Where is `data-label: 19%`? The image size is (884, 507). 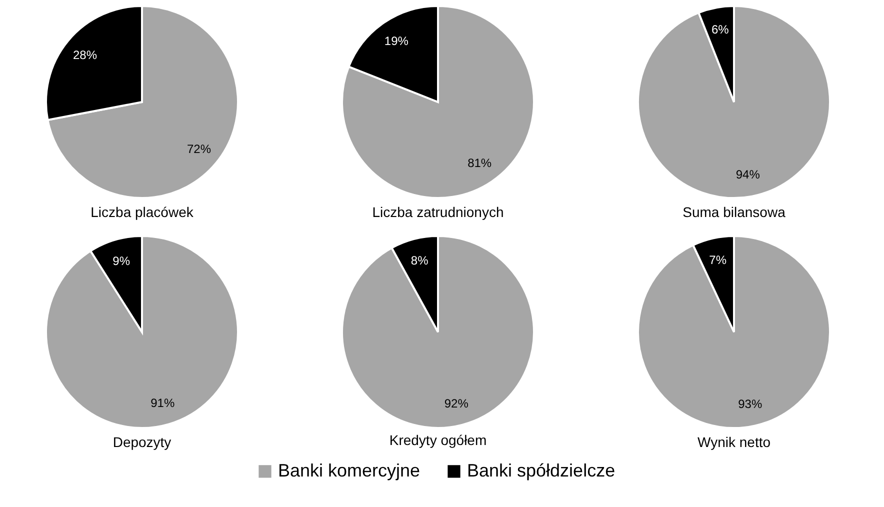
data-label: 19% is located at coordinates (396, 41).